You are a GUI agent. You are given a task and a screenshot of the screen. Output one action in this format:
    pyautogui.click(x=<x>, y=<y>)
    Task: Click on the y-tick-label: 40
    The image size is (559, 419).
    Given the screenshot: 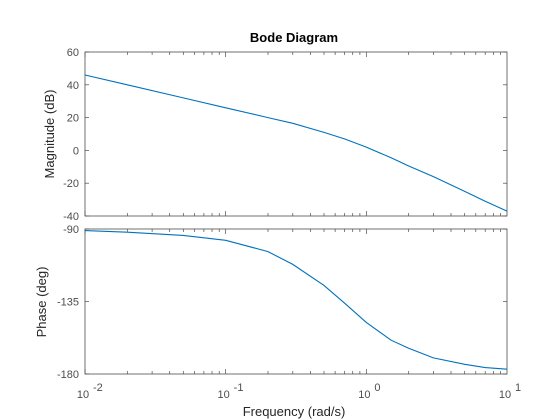 What is the action you would take?
    pyautogui.click(x=73, y=86)
    